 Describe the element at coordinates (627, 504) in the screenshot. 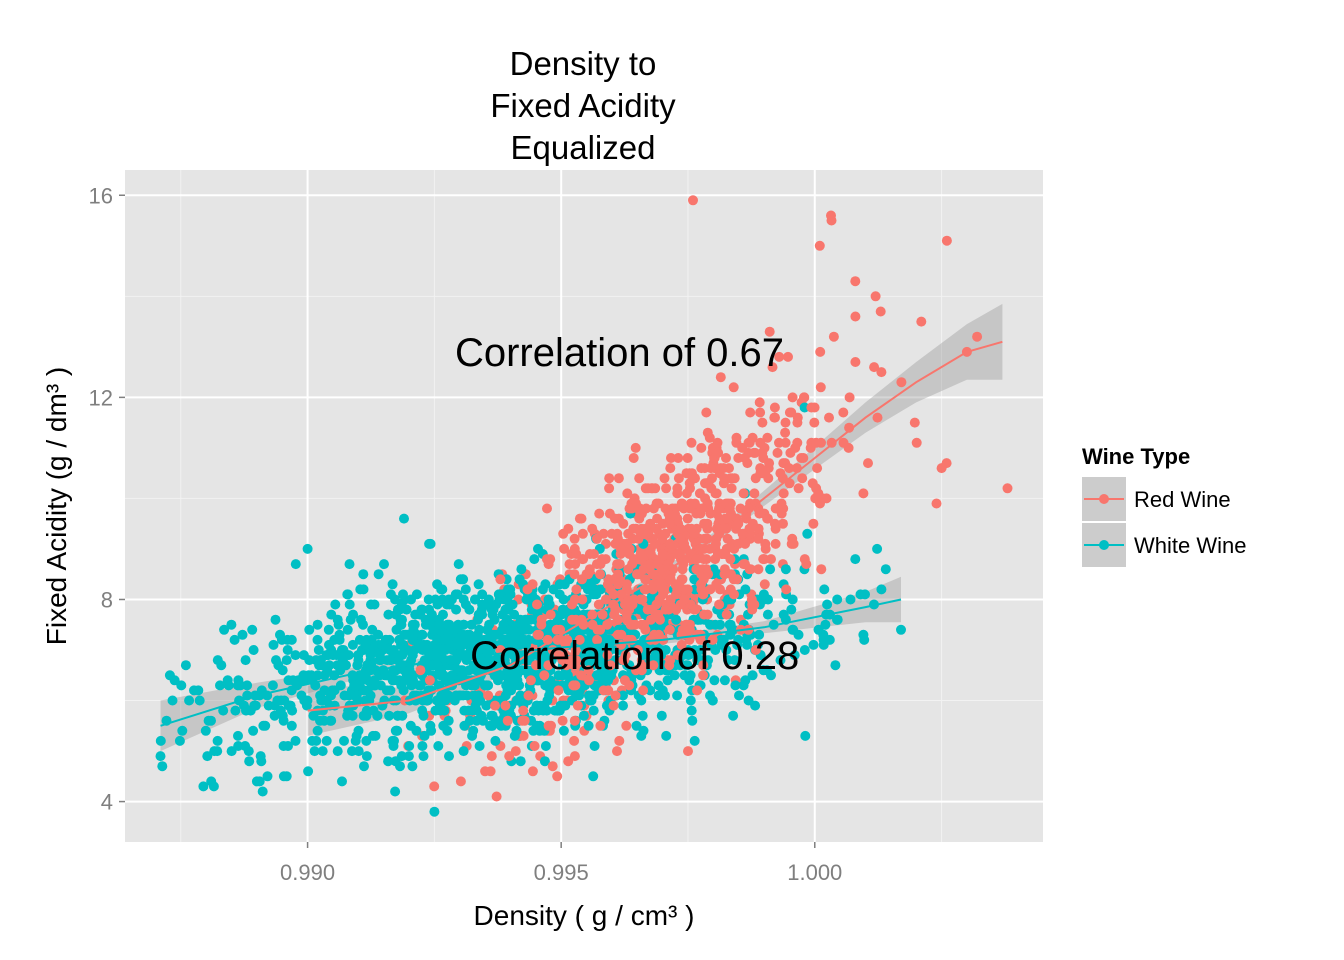

I see `annotations: Correlation of 0.67 Correlation of 0.28` at that location.